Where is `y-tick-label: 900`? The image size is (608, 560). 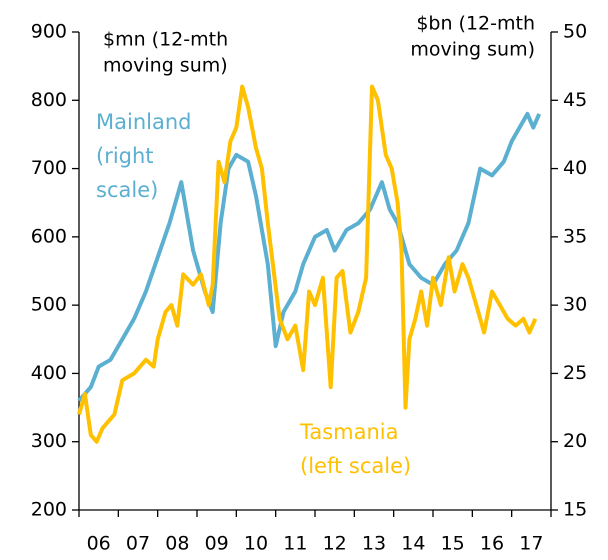
y-tick-label: 900 is located at coordinates (49, 32).